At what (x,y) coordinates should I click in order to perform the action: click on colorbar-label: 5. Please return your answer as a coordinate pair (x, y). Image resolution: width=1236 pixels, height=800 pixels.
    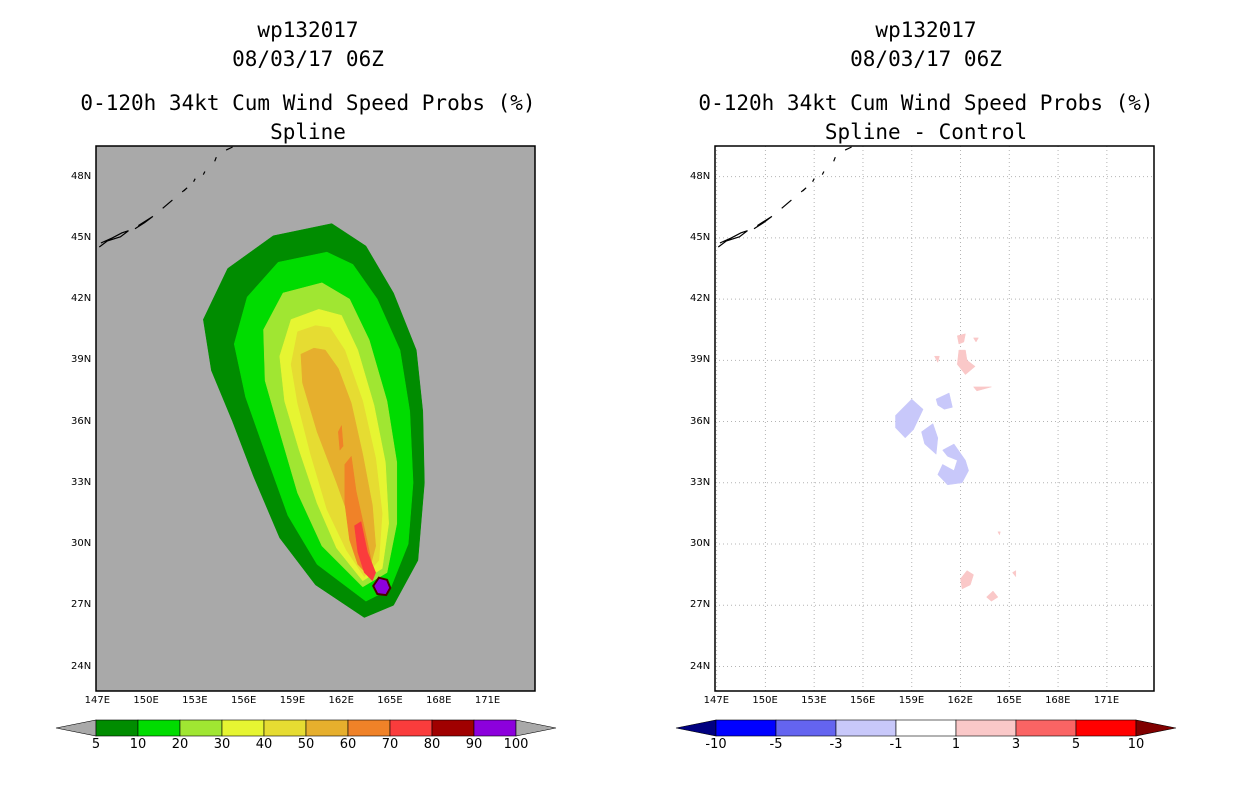
    Looking at the image, I should click on (1076, 744).